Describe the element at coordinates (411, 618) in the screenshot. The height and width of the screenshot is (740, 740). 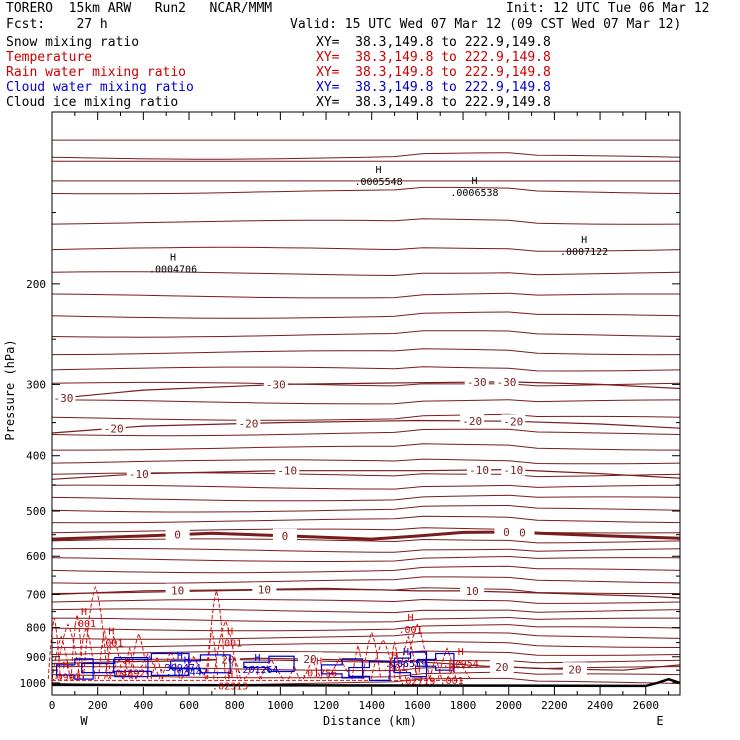
I see `max-marker-7: H` at that location.